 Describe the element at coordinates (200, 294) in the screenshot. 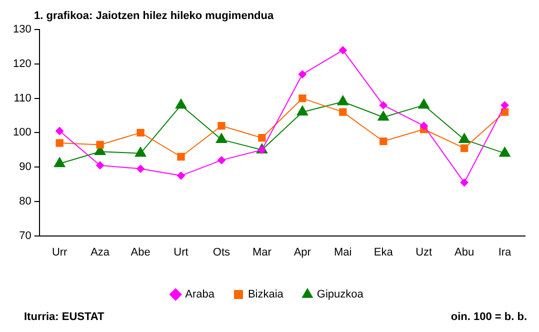

I see `legend-label: Araba` at that location.